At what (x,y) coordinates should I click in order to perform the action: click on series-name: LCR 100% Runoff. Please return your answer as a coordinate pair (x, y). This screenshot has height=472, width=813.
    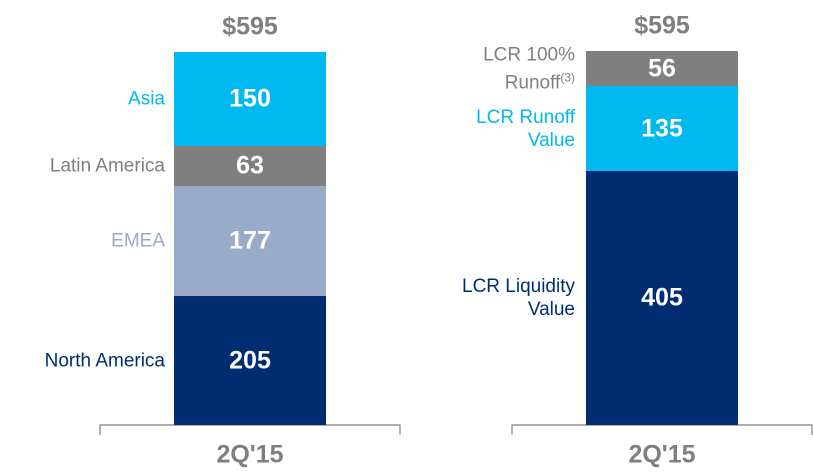
    Looking at the image, I should click on (529, 69).